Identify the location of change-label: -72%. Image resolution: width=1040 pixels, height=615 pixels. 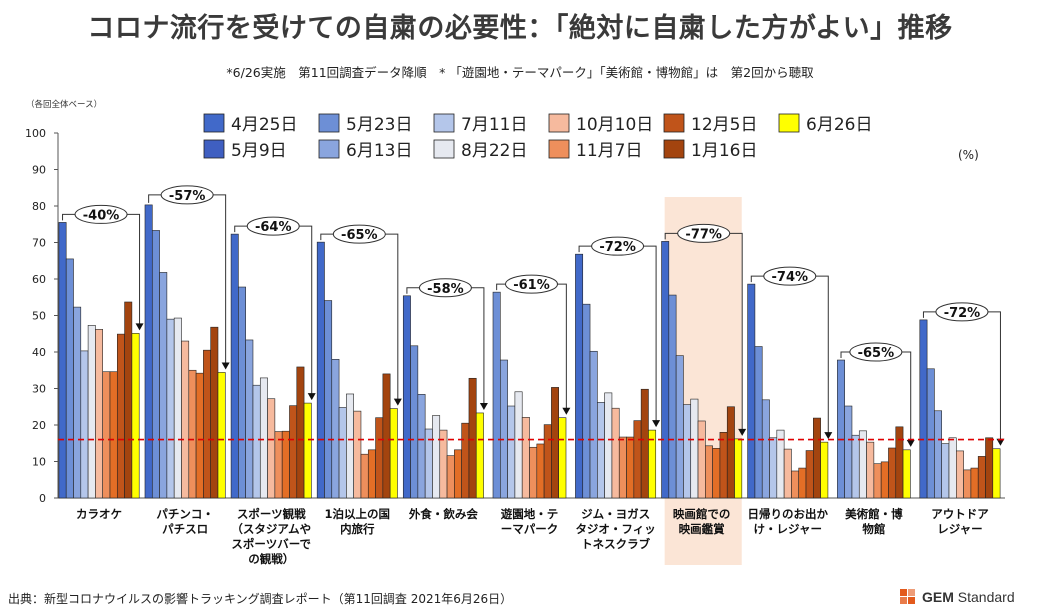
(962, 313).